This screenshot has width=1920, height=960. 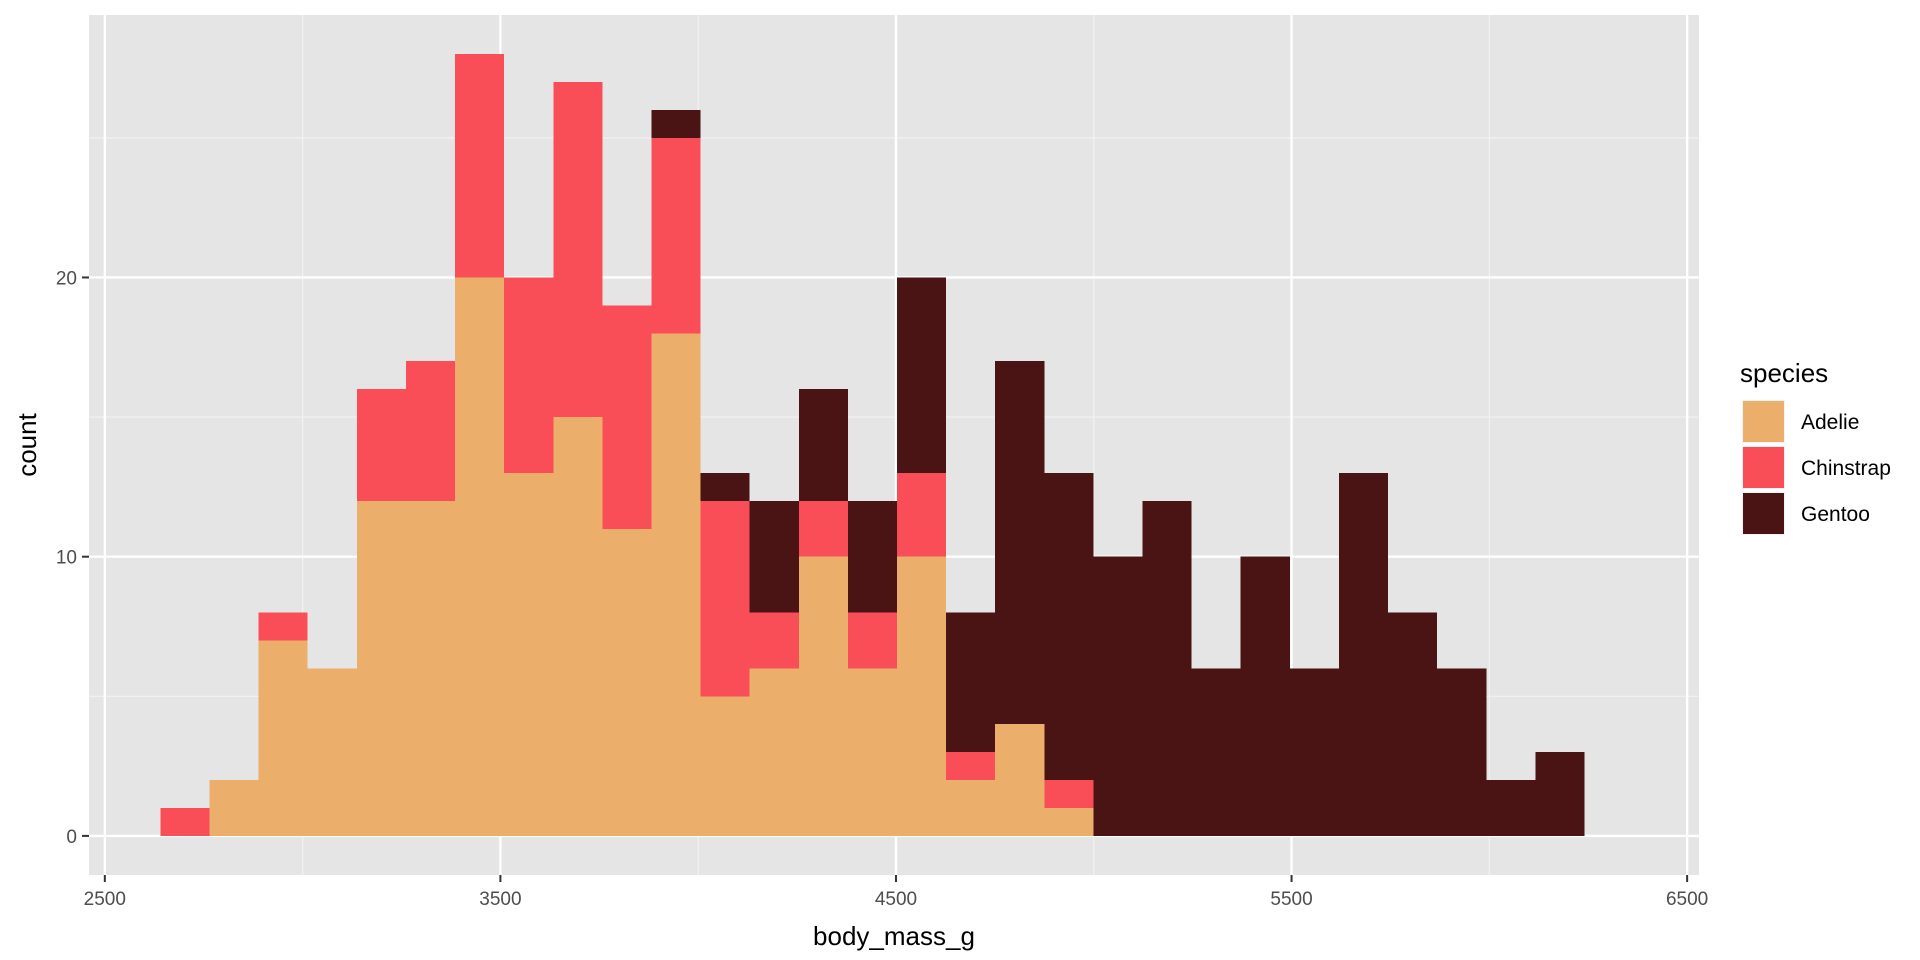 I want to click on legend-title: species, so click(x=1784, y=373).